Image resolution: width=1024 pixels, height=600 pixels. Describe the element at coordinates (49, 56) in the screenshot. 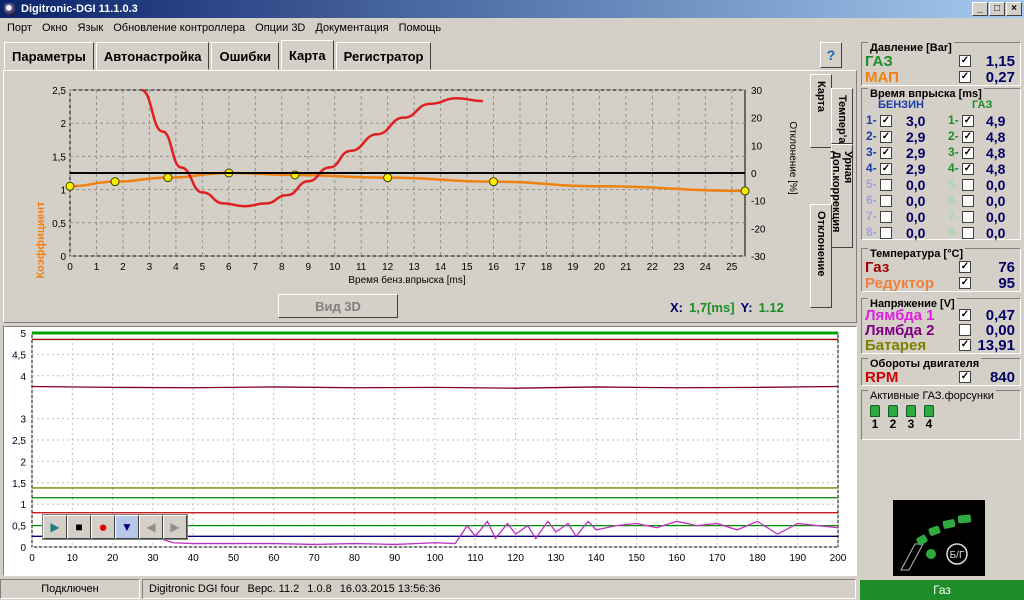

I see `tab-parameters: Параметры` at that location.